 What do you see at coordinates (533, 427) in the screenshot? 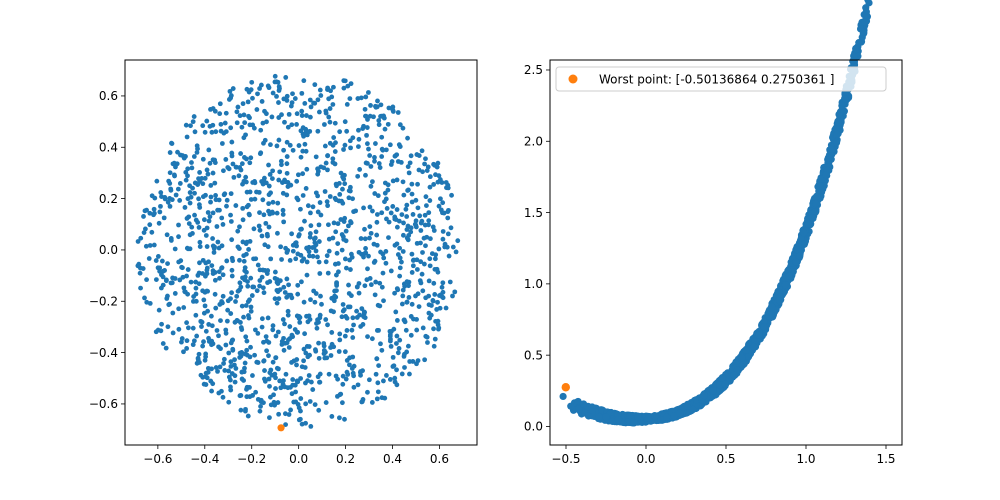
I see `y-tick-label: 0.0` at bounding box center [533, 427].